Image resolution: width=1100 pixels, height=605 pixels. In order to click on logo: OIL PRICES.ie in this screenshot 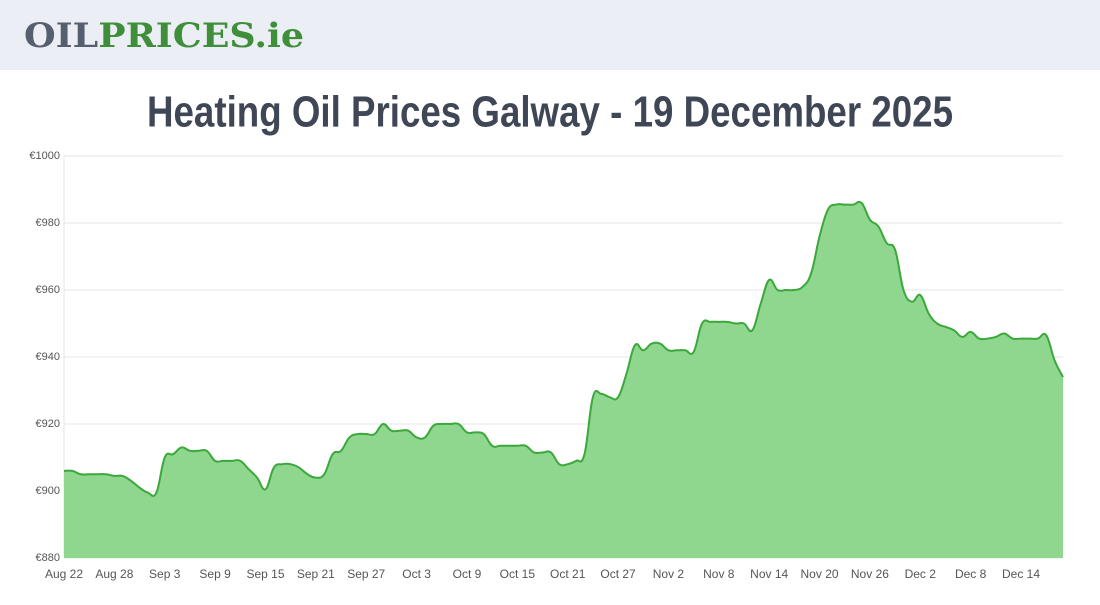, I will do `click(164, 36)`.